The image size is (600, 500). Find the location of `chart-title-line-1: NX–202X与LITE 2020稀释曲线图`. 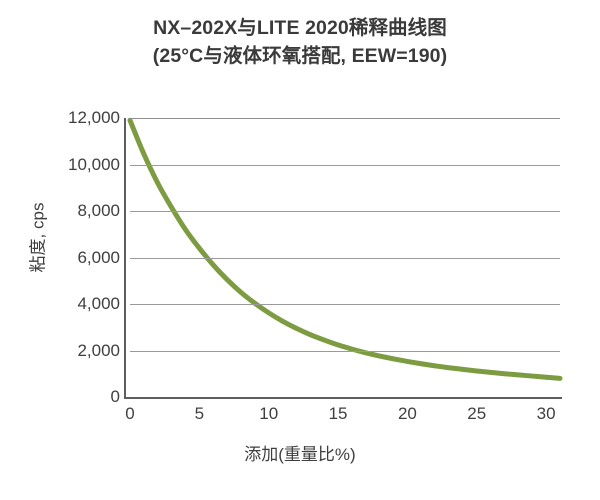

chart-title-line-1: NX–202X与LITE 2020稀释曲线图 is located at coordinates (300, 28).